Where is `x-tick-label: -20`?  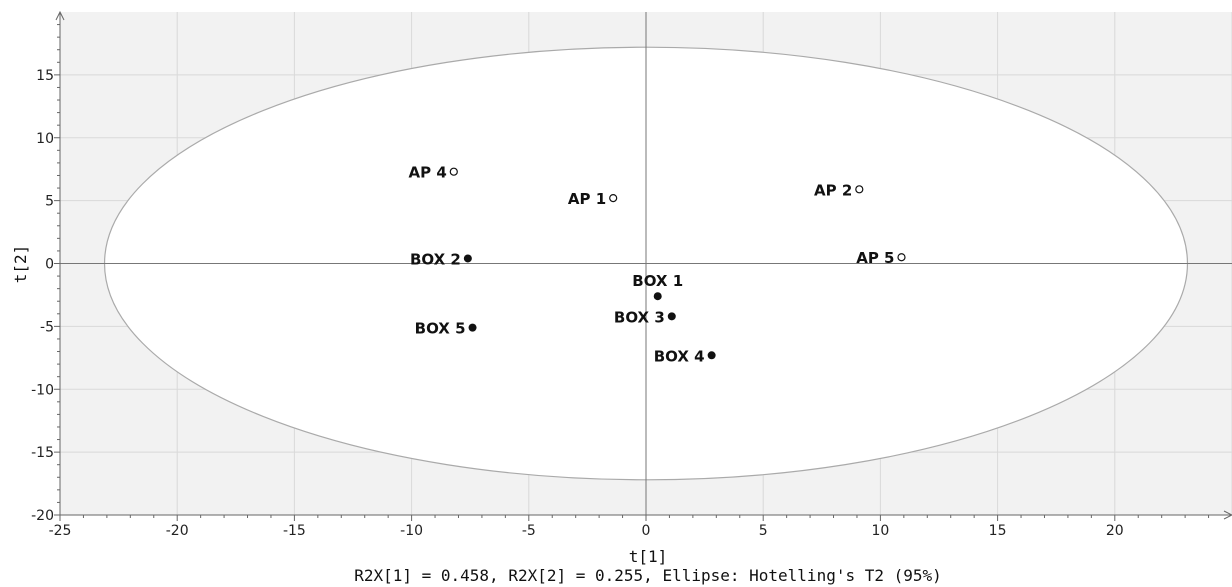 x-tick-label: -20 is located at coordinates (177, 531).